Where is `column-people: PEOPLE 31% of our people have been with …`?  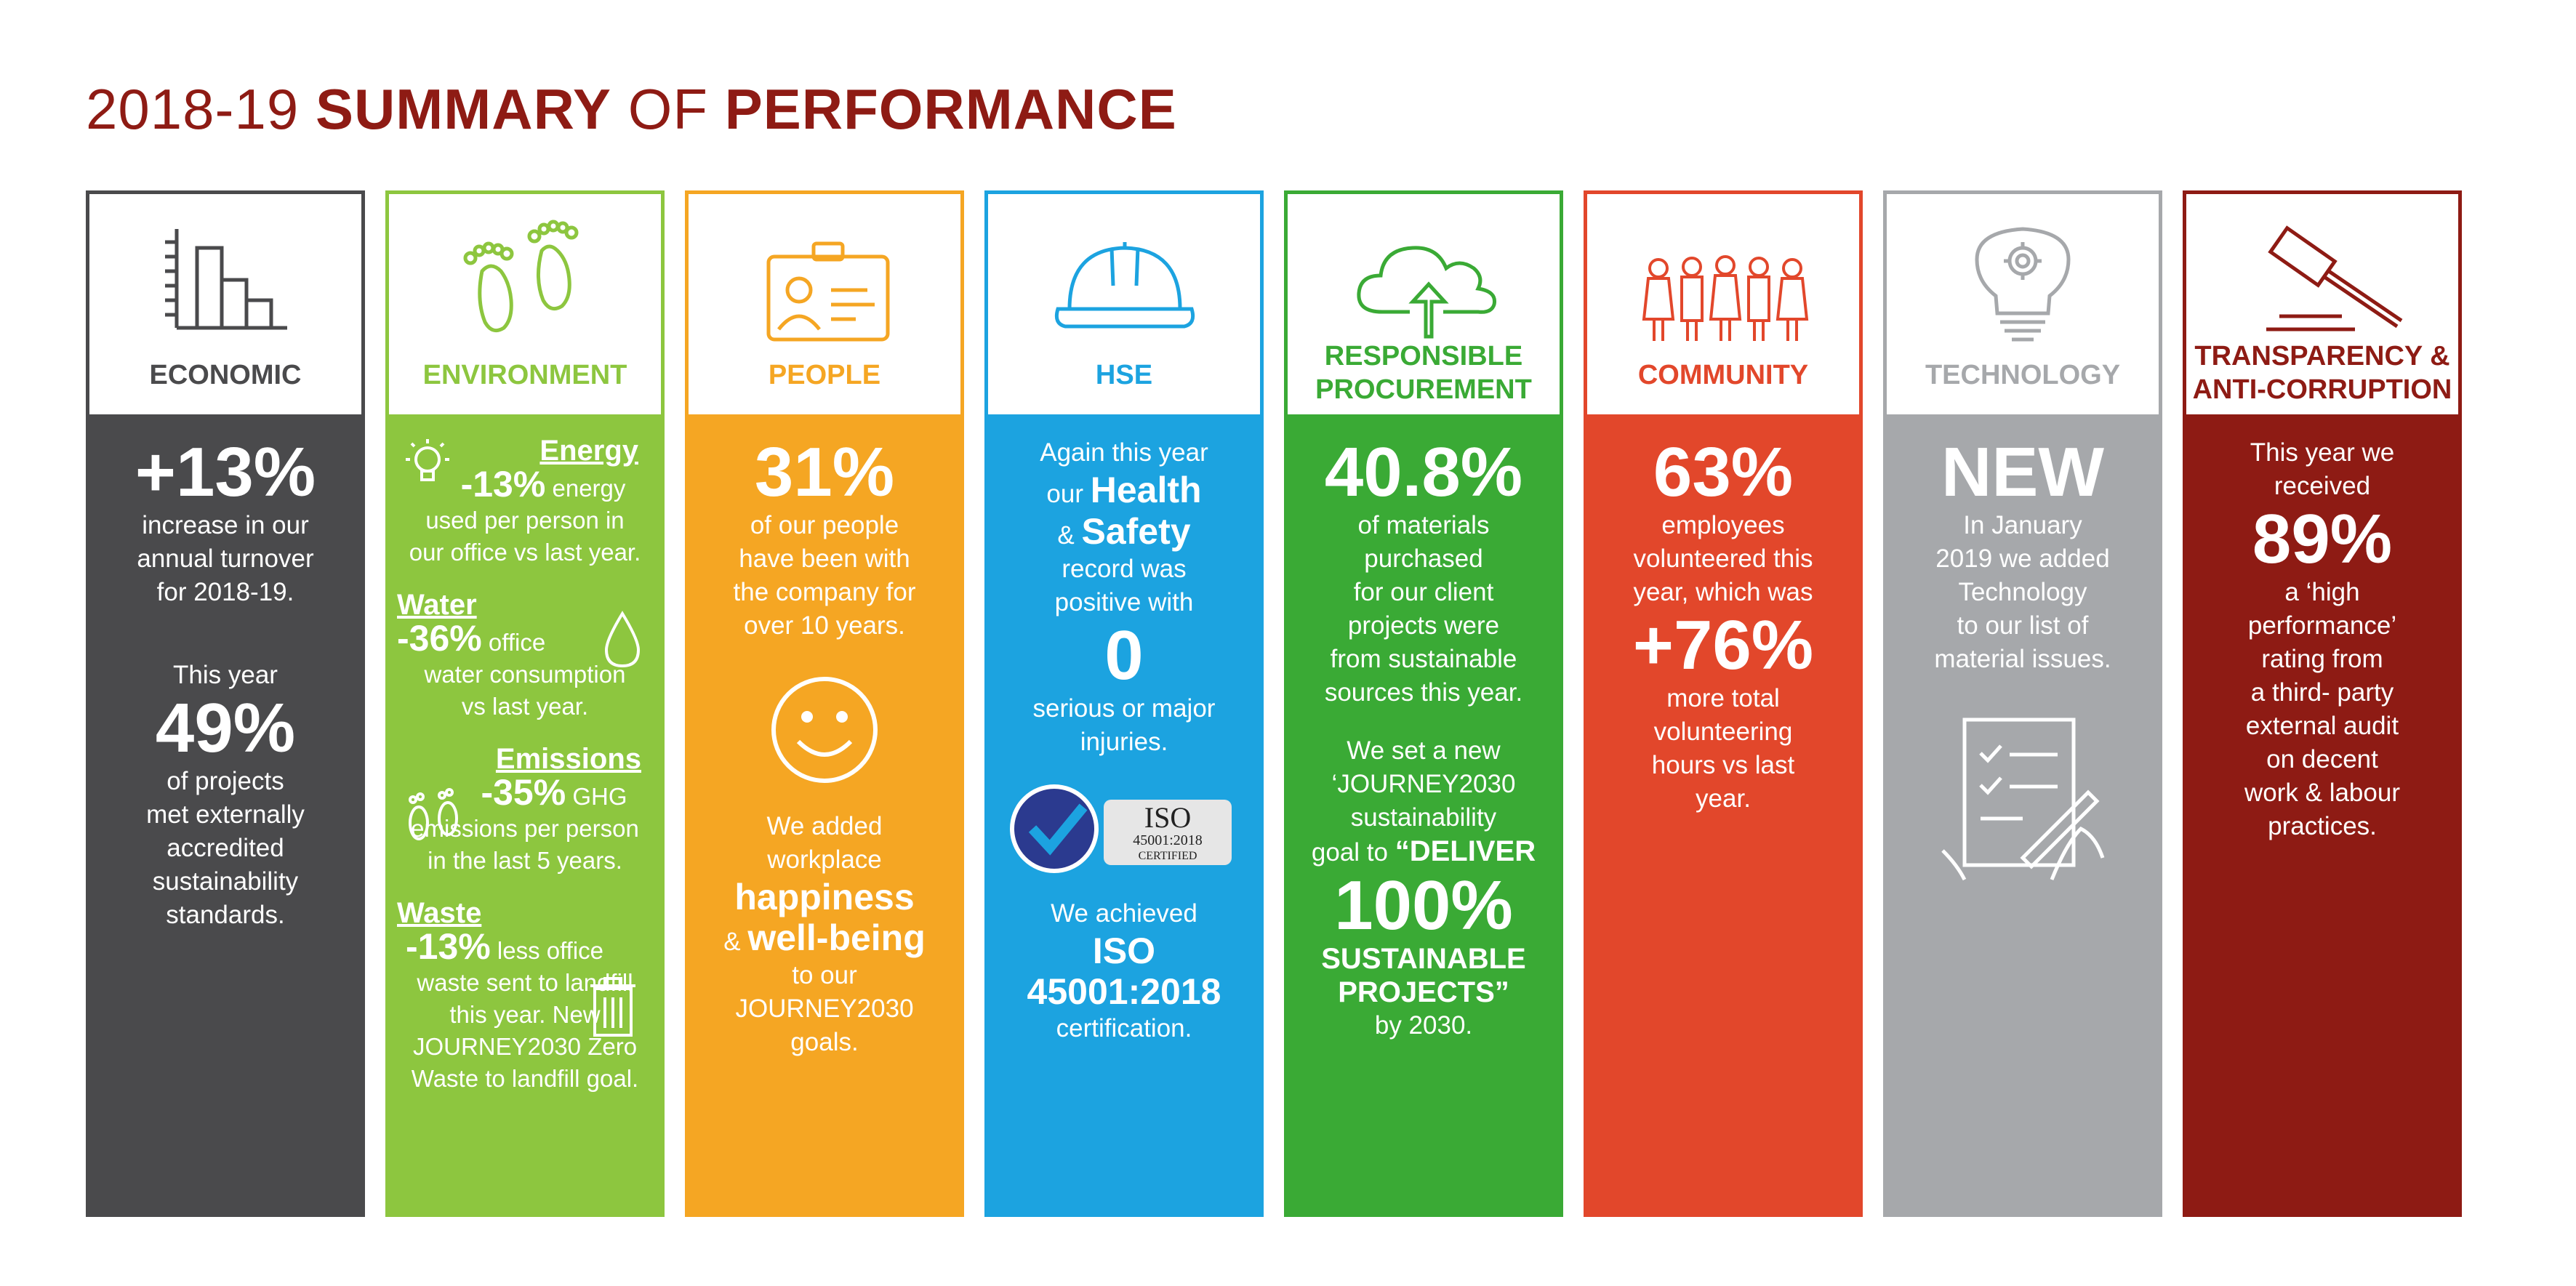 column-people: PEOPLE 31% of our people have been with … is located at coordinates (824, 703).